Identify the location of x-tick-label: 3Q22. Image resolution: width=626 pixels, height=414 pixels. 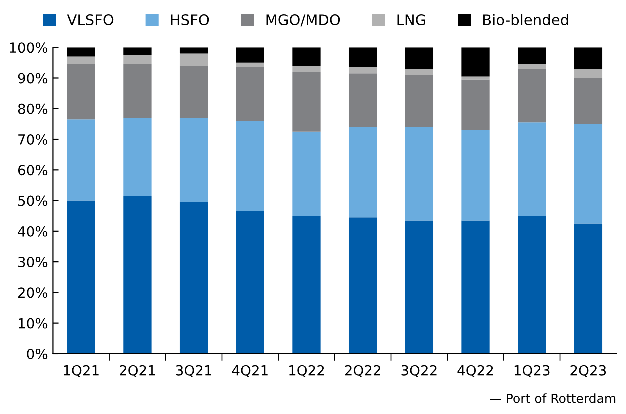
(419, 371).